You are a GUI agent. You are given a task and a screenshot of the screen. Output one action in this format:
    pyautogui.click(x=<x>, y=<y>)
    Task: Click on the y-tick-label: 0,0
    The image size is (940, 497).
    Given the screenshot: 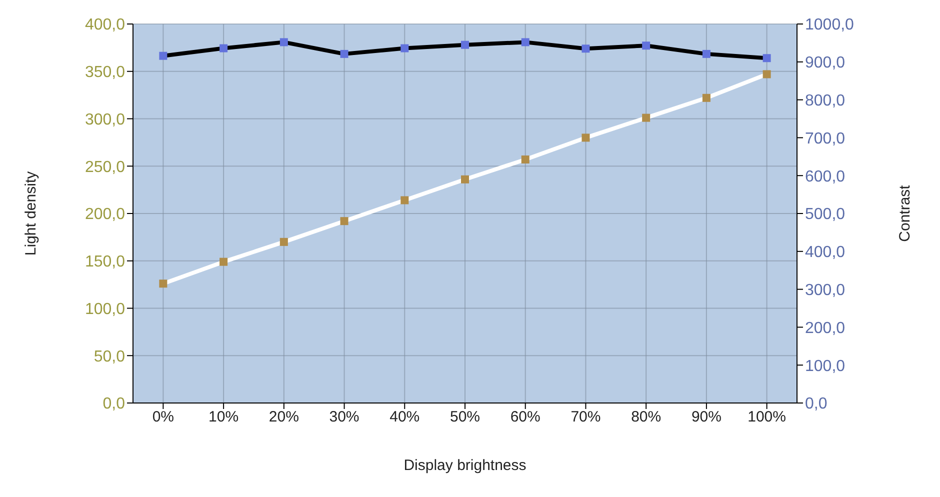 What is the action you would take?
    pyautogui.click(x=114, y=404)
    